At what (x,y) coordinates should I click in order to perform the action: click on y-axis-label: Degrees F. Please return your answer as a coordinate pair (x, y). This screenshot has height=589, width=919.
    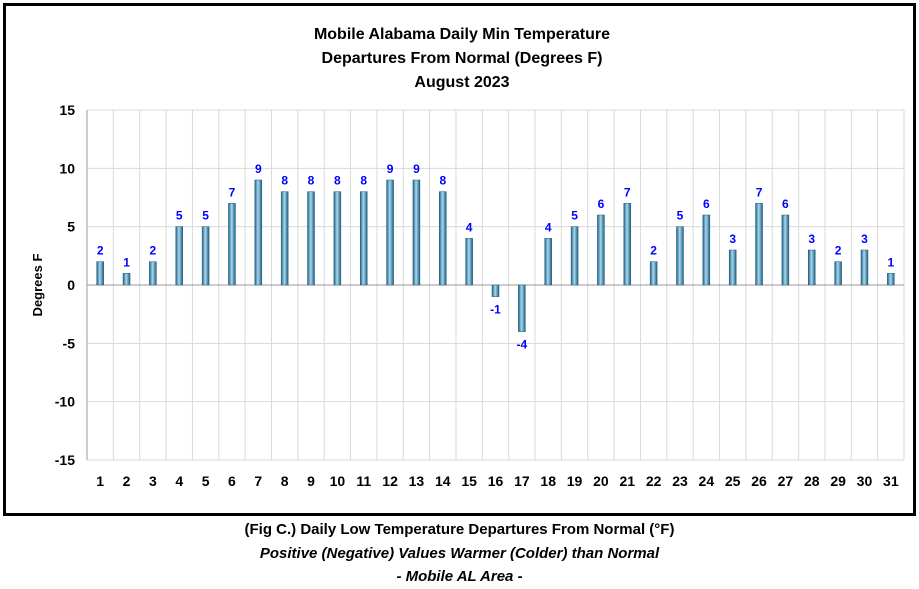
    Looking at the image, I should click on (37, 285).